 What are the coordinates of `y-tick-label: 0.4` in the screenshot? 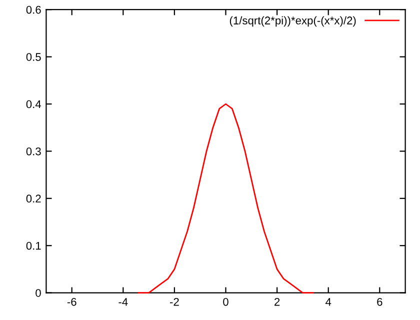 It's located at (34, 104).